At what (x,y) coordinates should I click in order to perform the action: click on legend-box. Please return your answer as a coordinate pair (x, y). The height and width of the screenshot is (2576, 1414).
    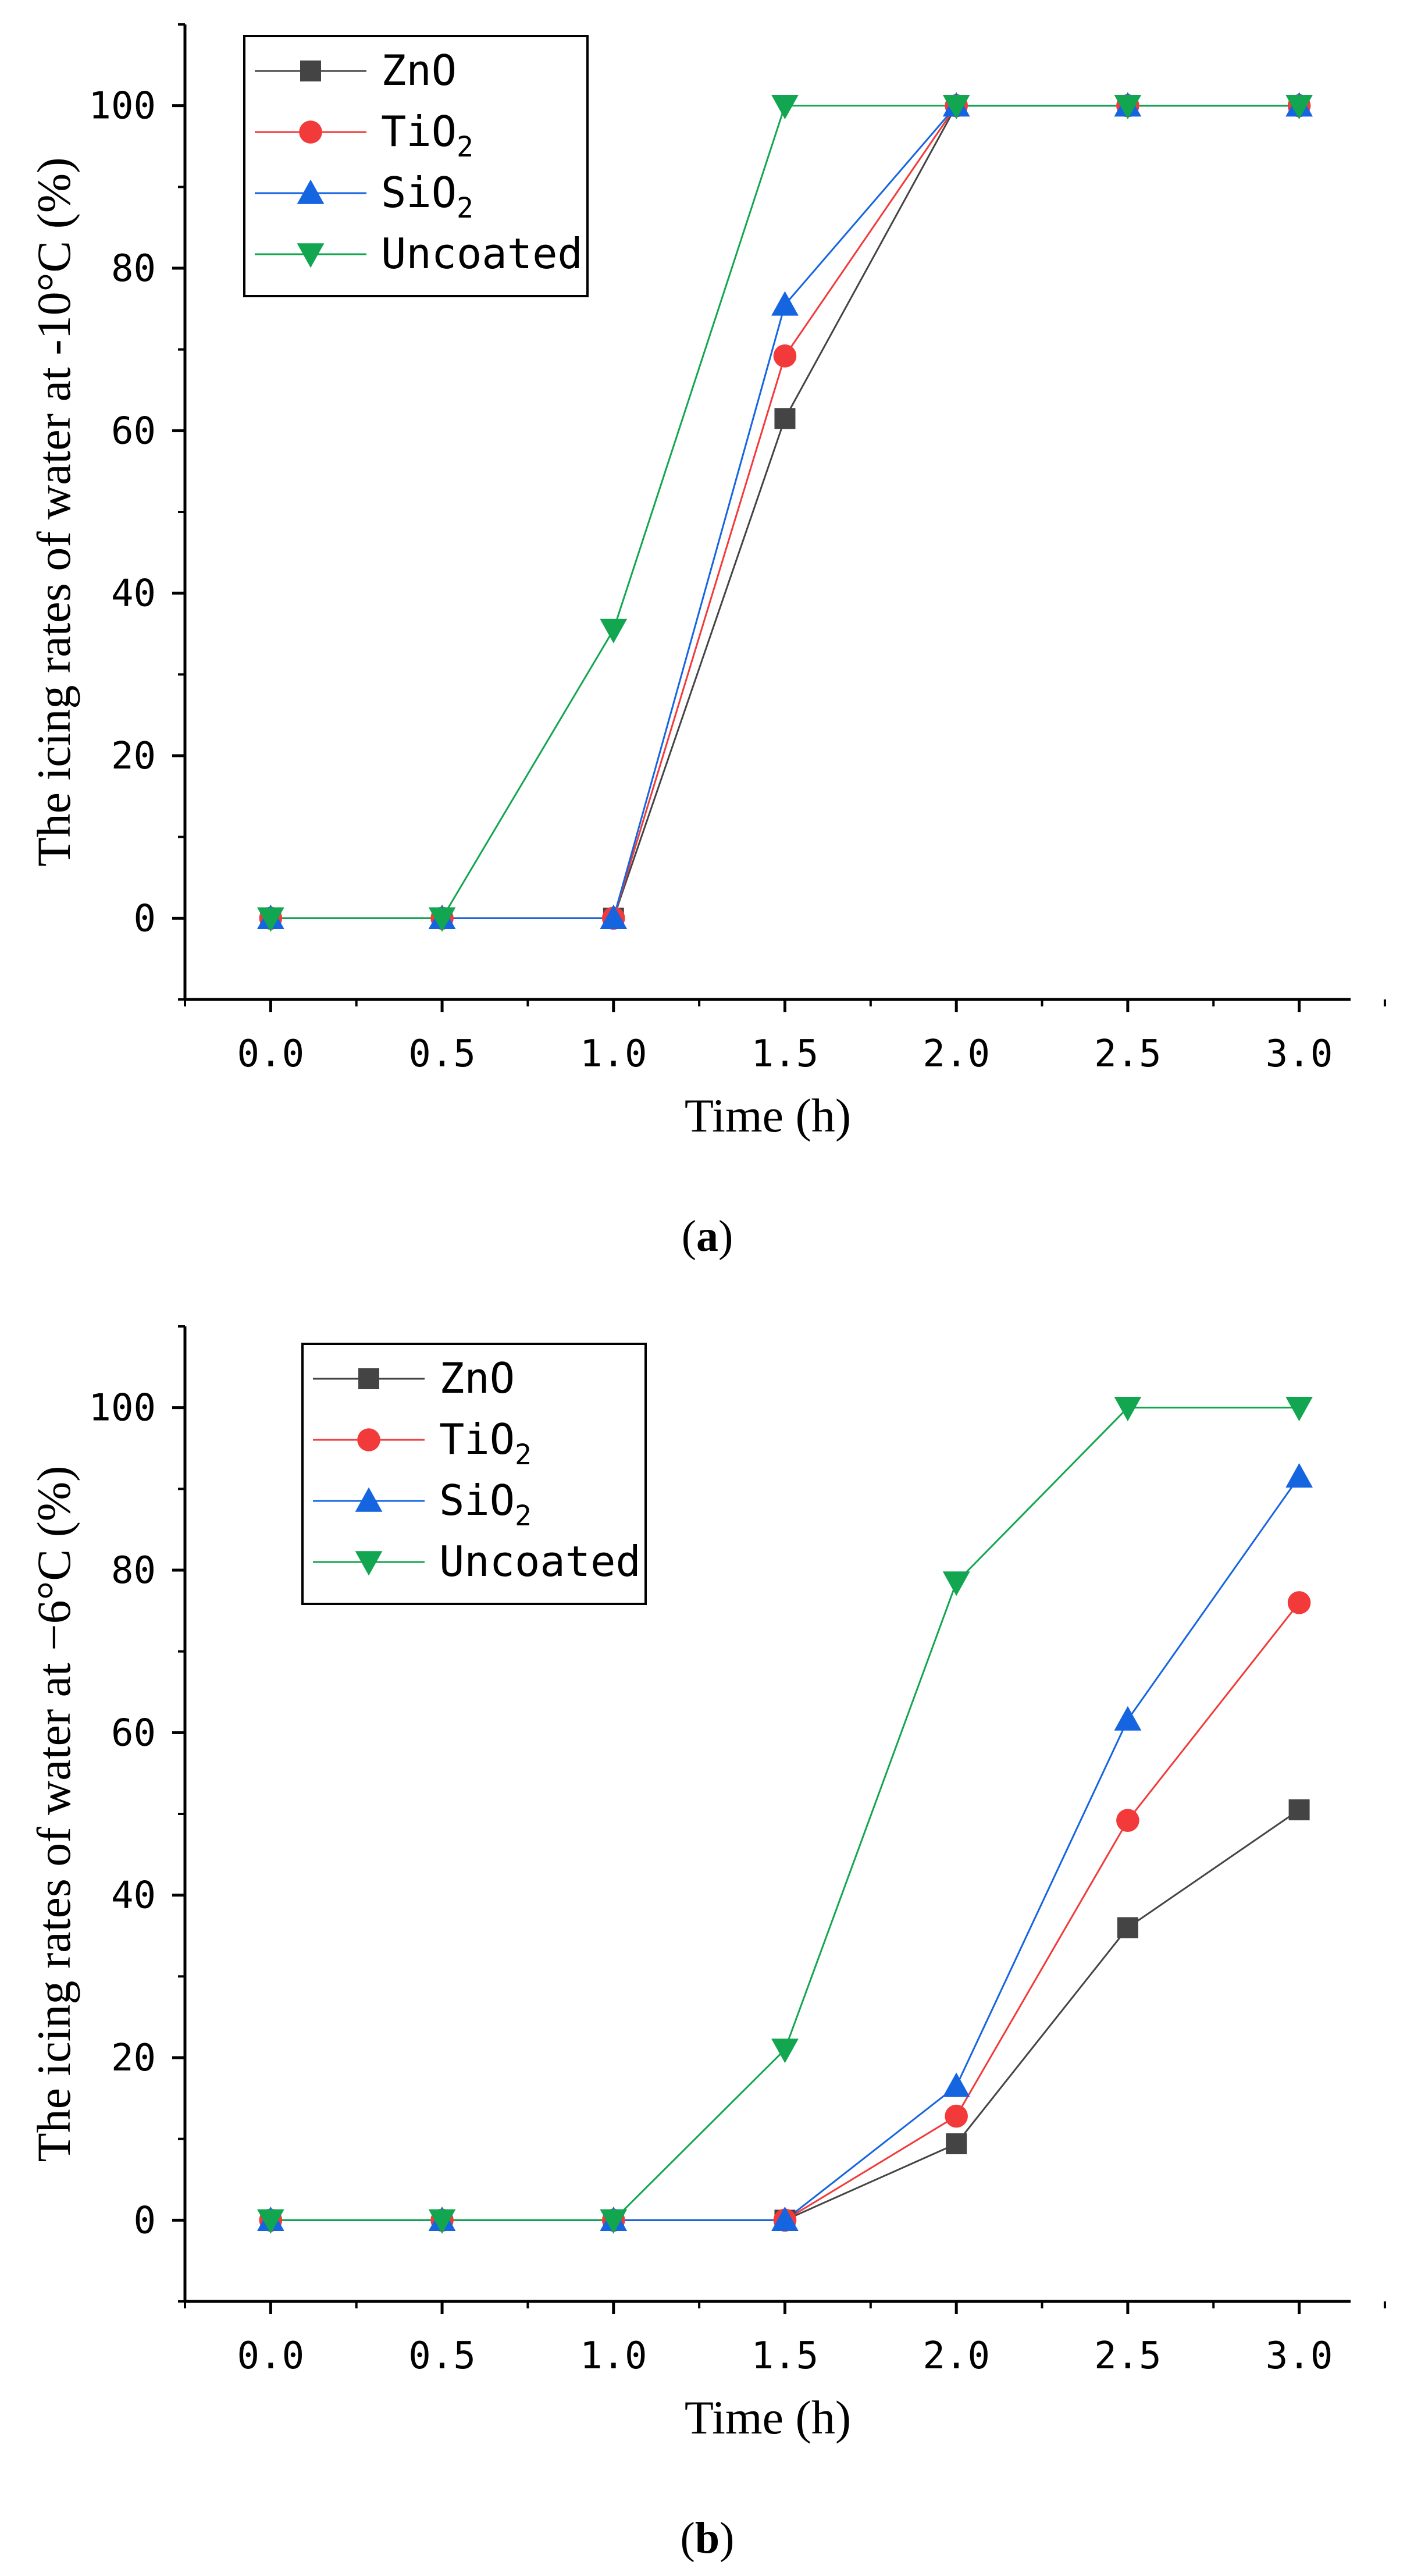
    Looking at the image, I should click on (474, 1474).